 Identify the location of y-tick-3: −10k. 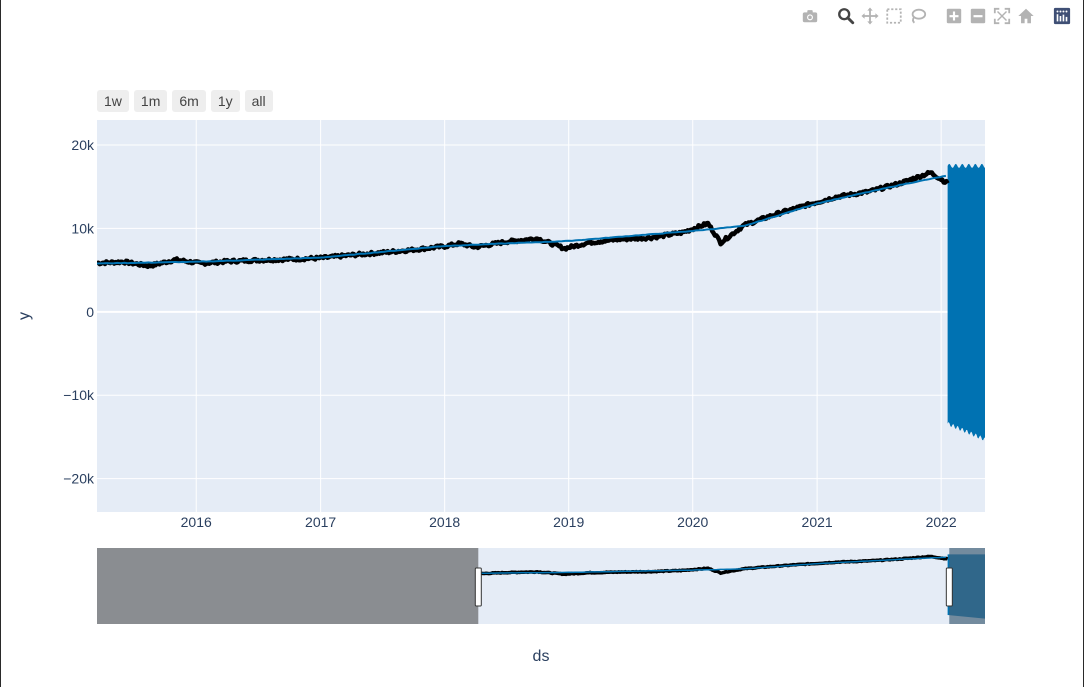
(79, 395).